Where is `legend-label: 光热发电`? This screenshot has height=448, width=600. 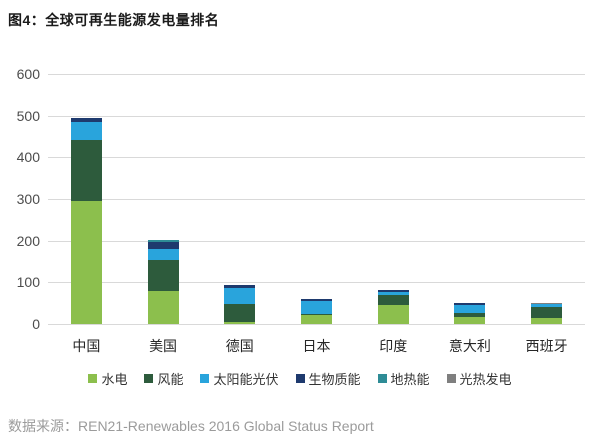 legend-label: 光热发电 is located at coordinates (485, 379).